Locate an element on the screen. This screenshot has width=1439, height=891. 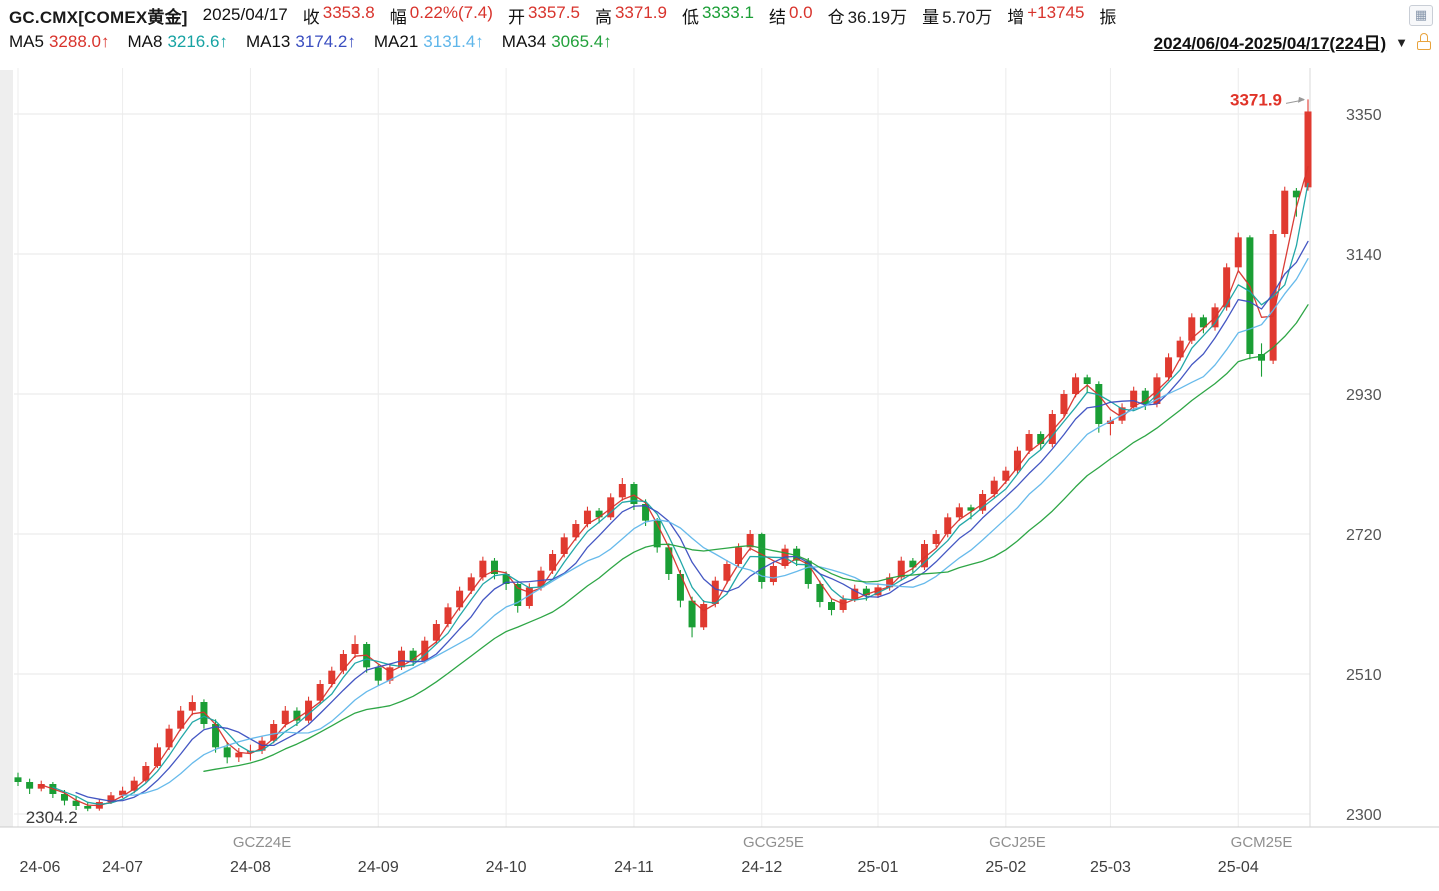
quote-field-振: 振 is located at coordinates (1108, 17).